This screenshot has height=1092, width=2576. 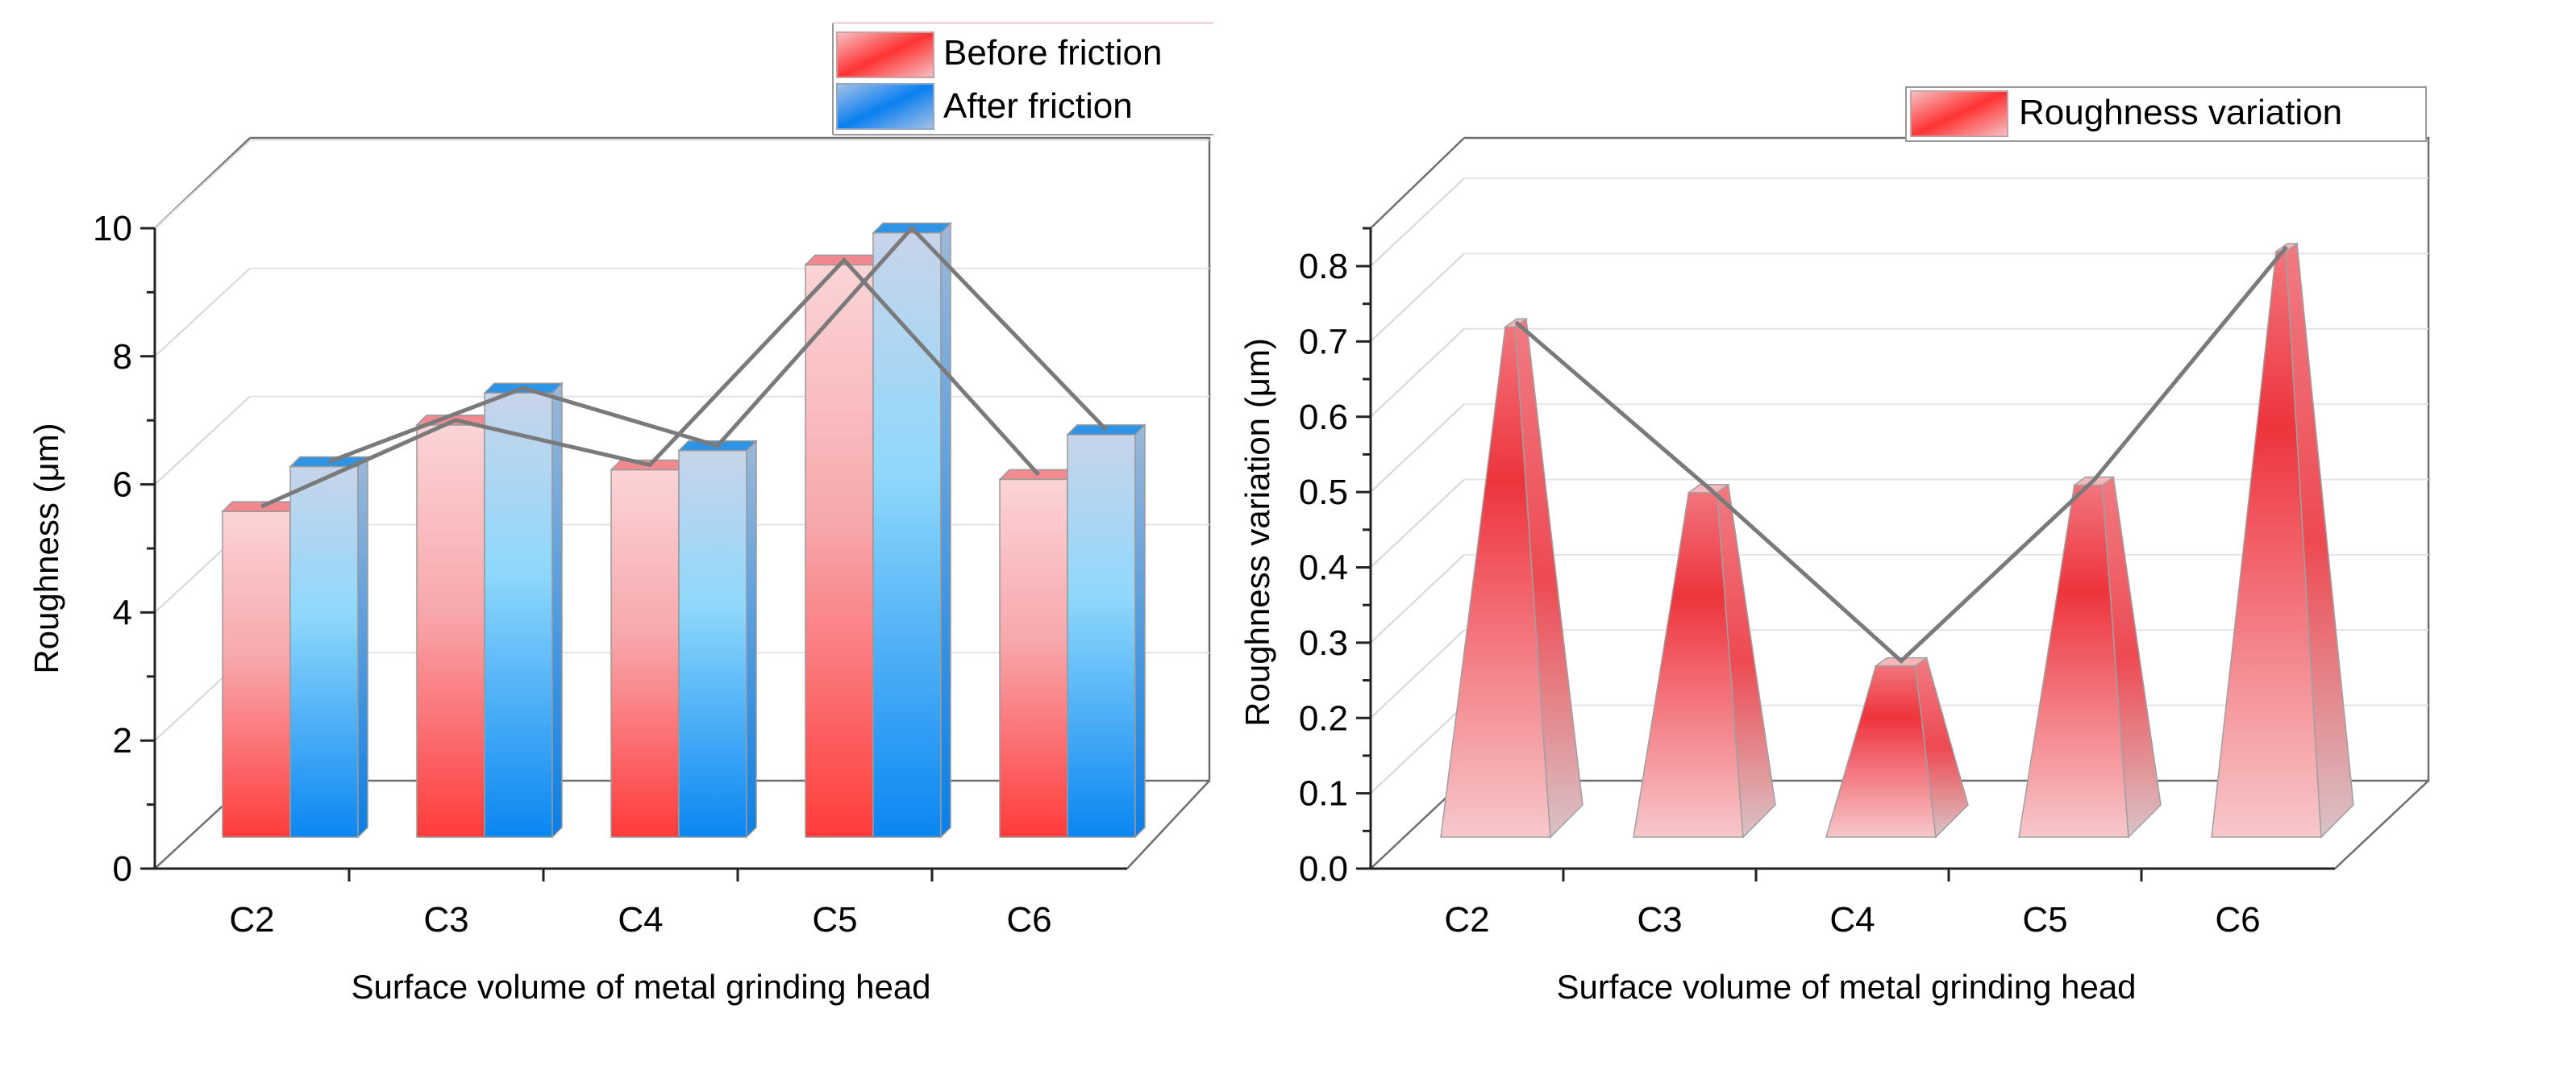 What do you see at coordinates (2237, 920) in the screenshot?
I see `right-x-tick-label: C6` at bounding box center [2237, 920].